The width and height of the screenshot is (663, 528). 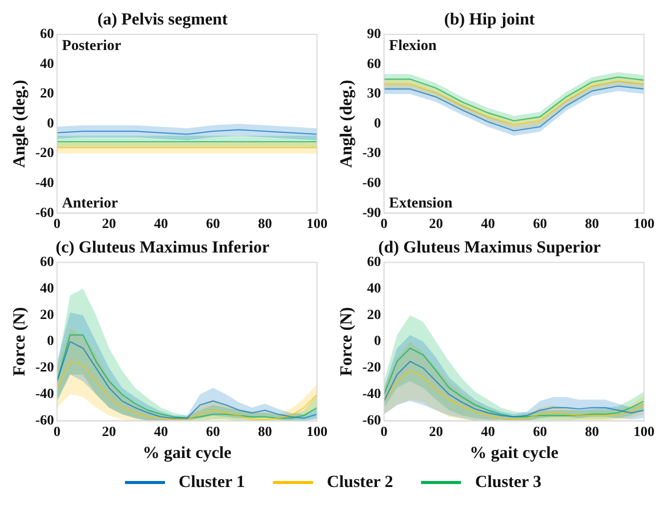 I want to click on legend-label: Cluster 1, so click(x=211, y=482).